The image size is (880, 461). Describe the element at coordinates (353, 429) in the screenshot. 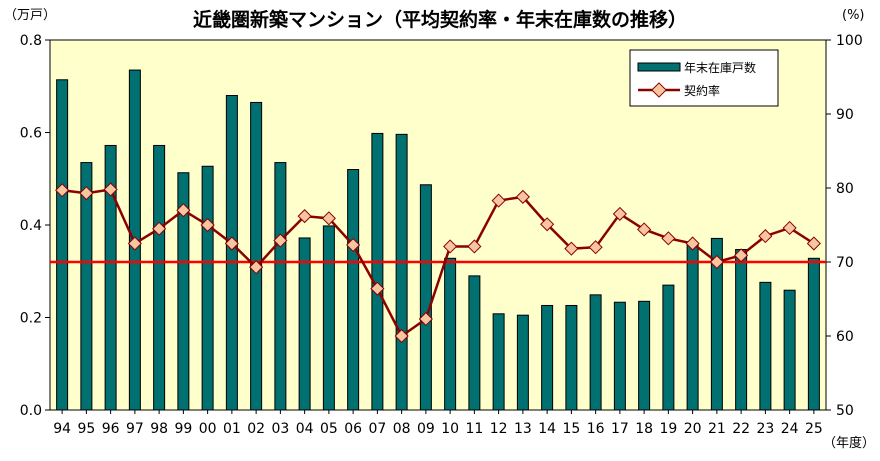

I see `x-tick-label-06: 06` at that location.